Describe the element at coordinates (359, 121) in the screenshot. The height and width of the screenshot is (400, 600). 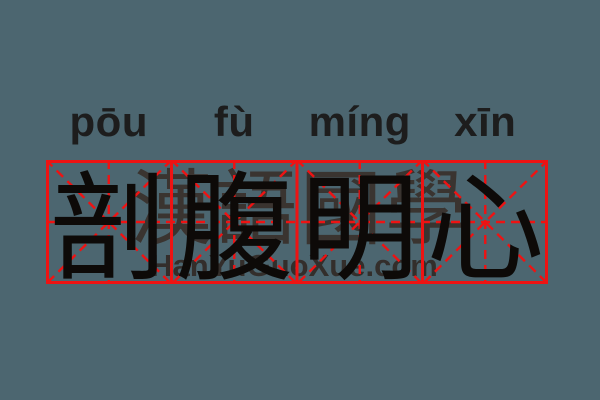
I see `pinyin-syllable-3: míng` at that location.